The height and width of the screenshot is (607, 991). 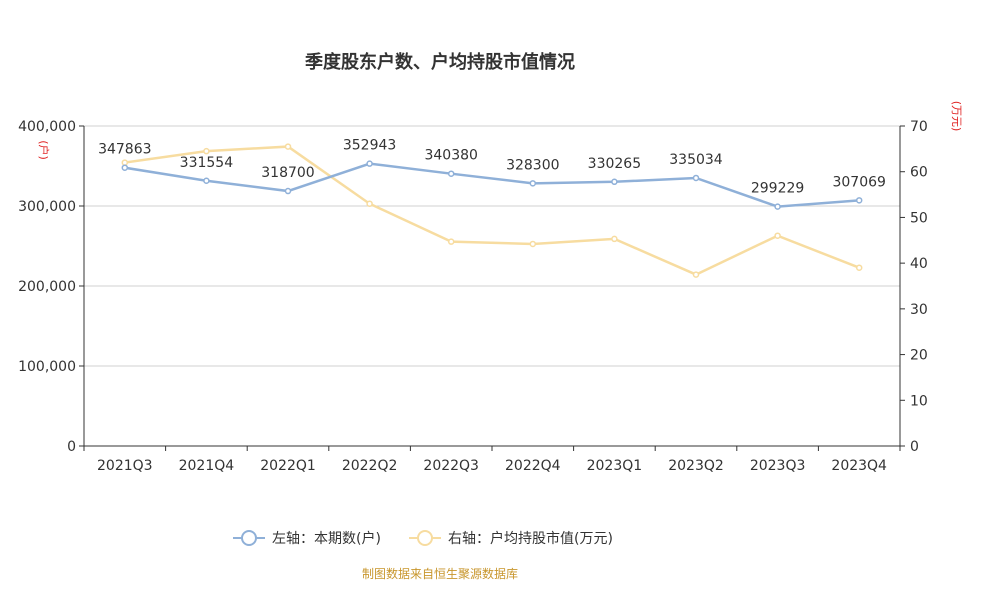 What do you see at coordinates (919, 218) in the screenshot?
I see `right-tick-label: 50` at bounding box center [919, 218].